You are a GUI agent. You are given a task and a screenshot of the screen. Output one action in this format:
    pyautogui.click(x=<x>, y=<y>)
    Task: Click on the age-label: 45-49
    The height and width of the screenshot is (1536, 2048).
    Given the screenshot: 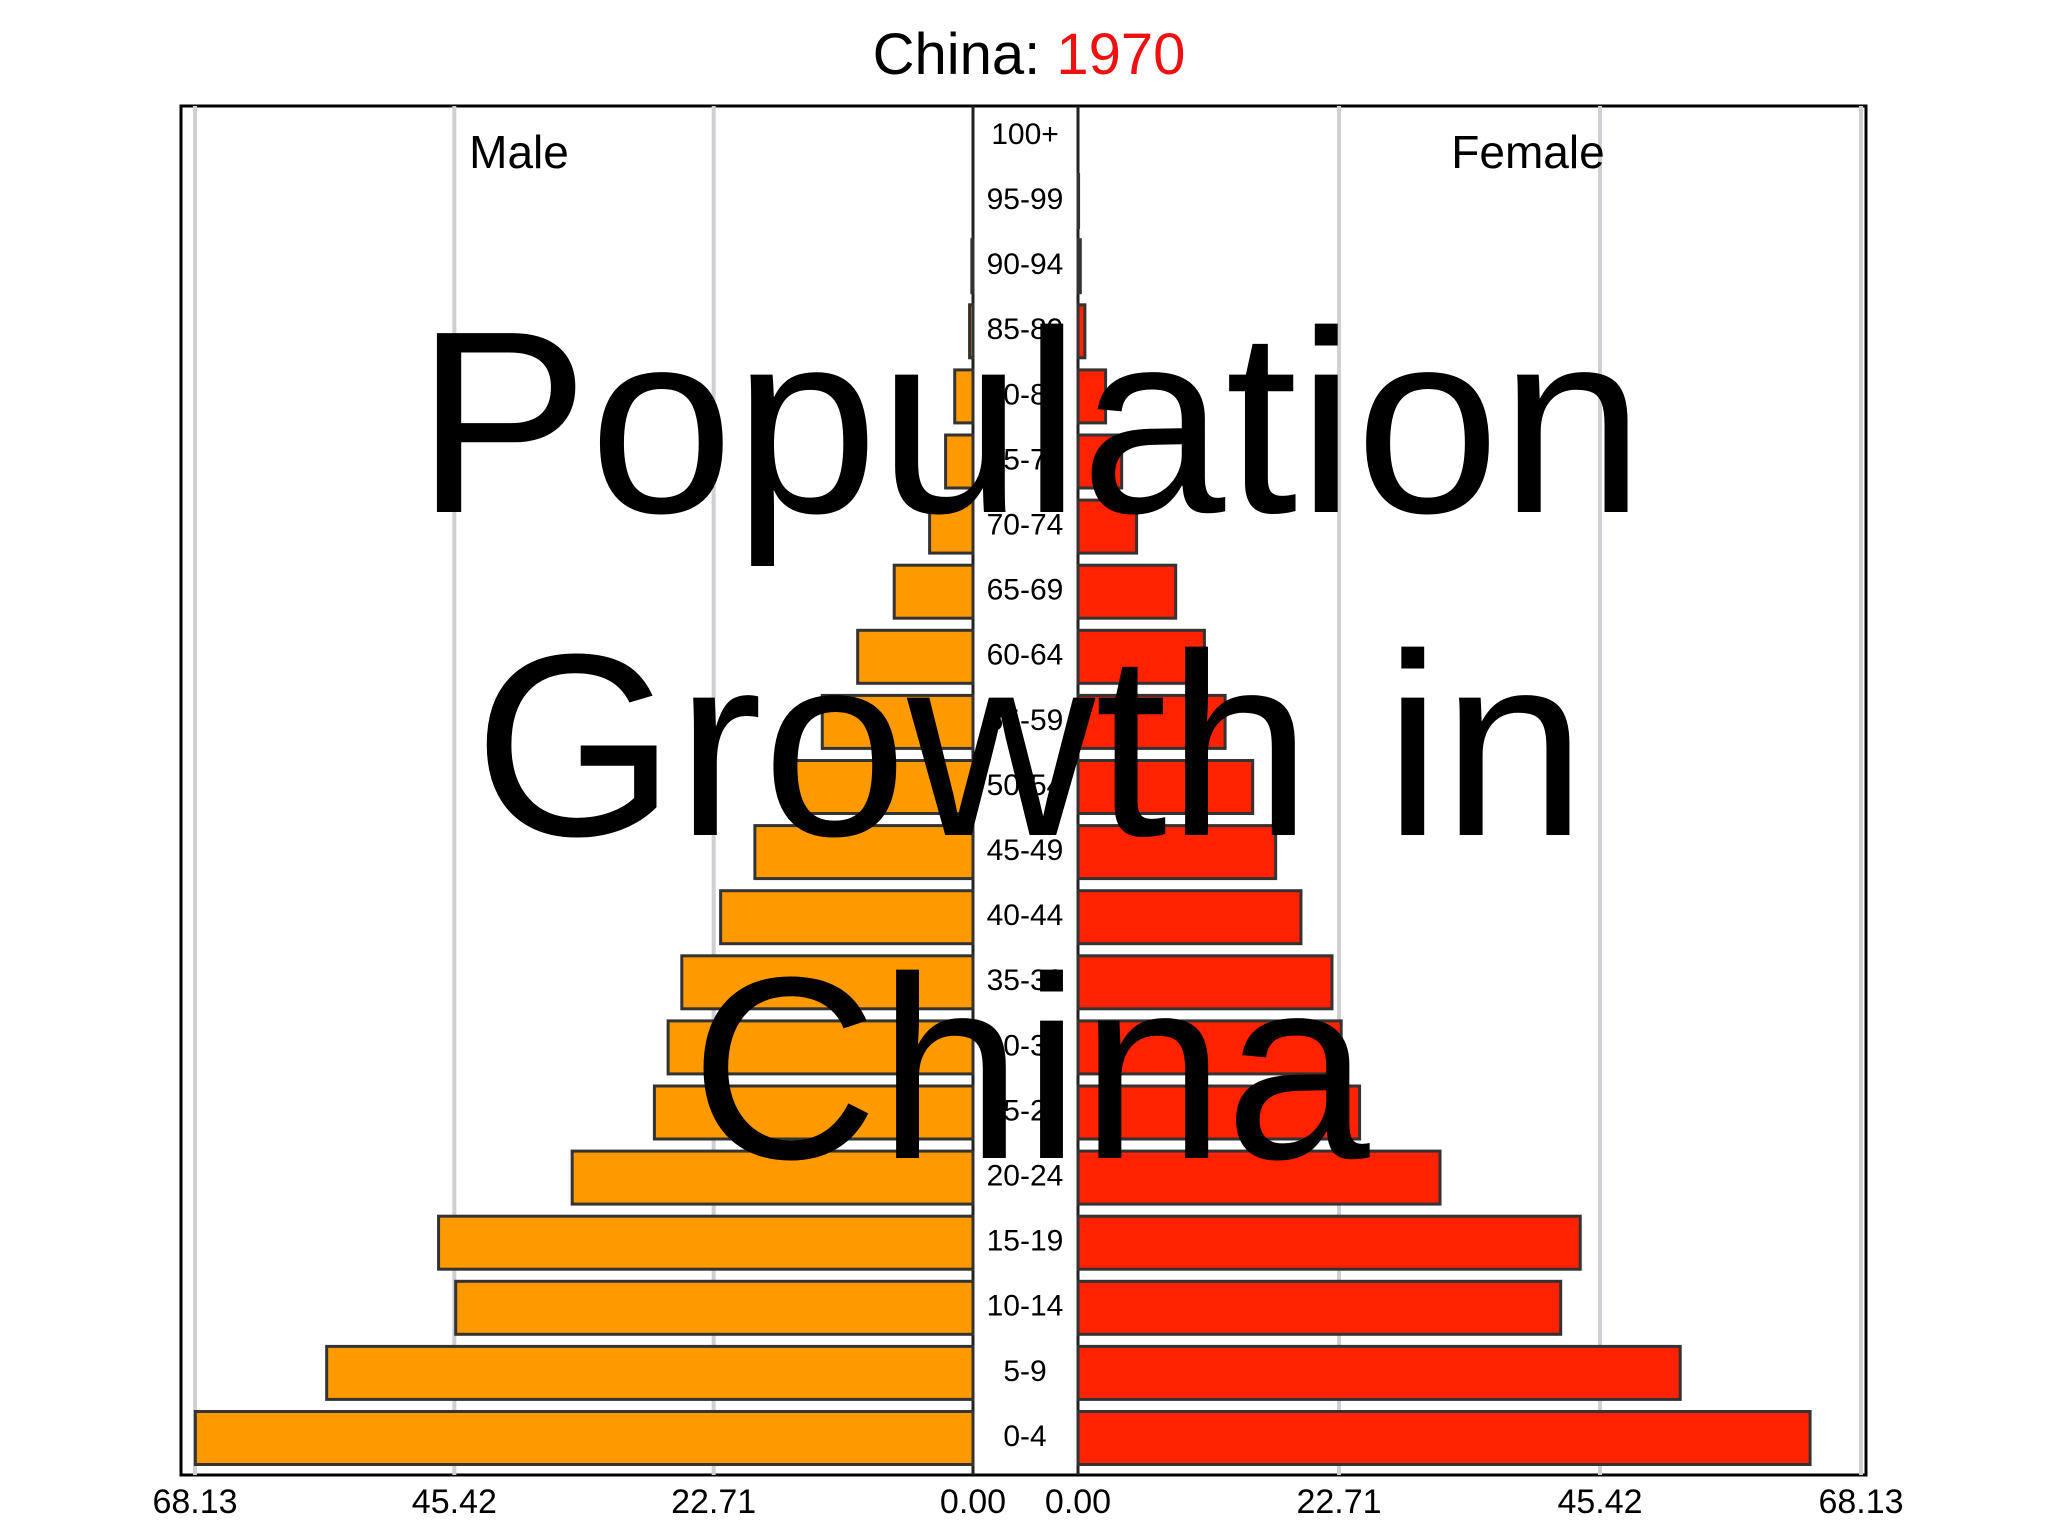 What is the action you would take?
    pyautogui.click(x=1025, y=850)
    